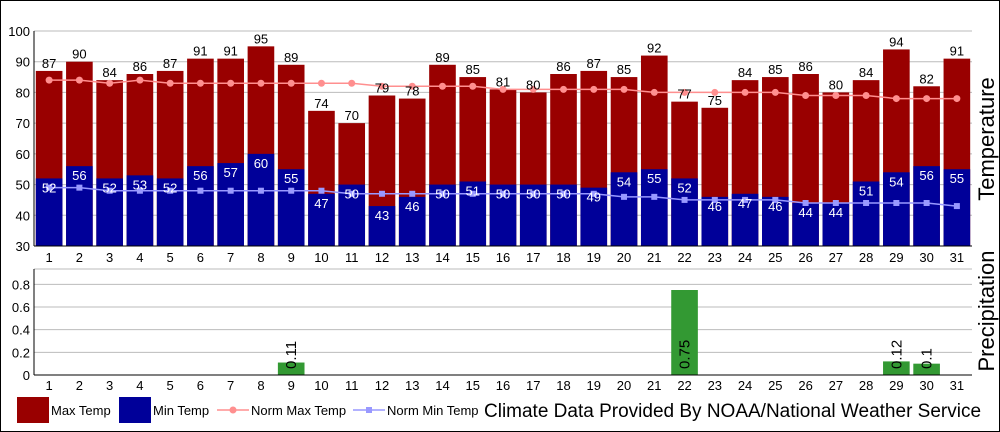 Image resolution: width=1000 pixels, height=432 pixels. What do you see at coordinates (321, 385) in the screenshot?
I see `precip-x-tick-label: 10` at bounding box center [321, 385].